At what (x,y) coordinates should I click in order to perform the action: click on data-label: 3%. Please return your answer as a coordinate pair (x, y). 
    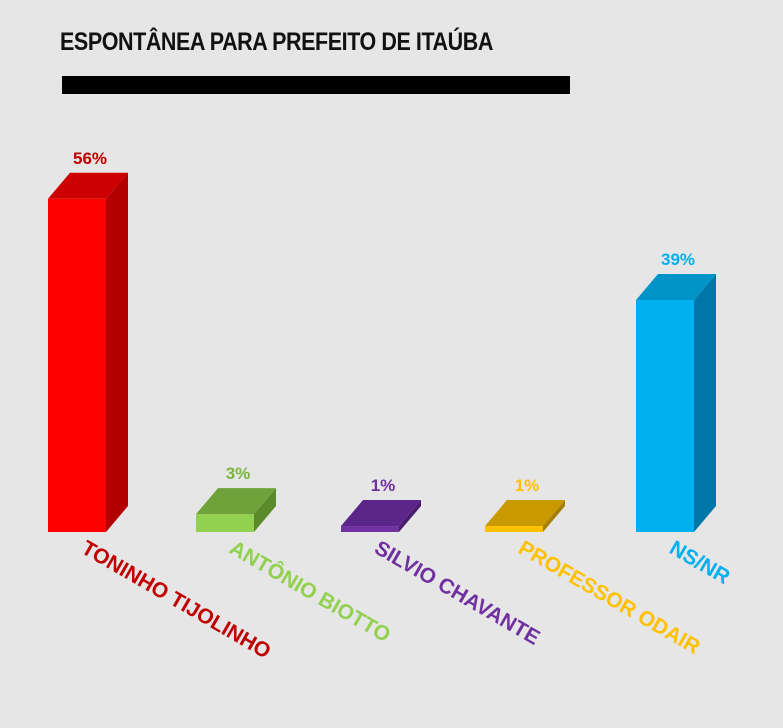
    Looking at the image, I should click on (238, 473).